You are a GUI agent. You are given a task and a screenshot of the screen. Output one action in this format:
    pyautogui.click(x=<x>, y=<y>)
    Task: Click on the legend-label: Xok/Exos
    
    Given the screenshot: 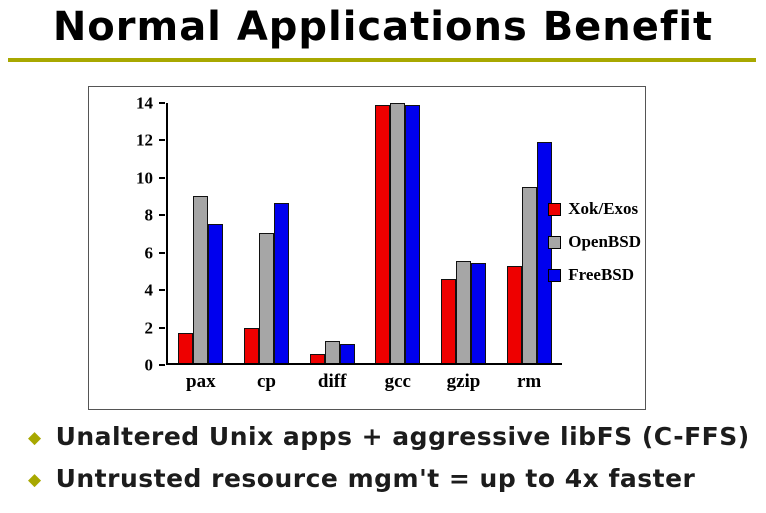 What is the action you would take?
    pyautogui.click(x=603, y=208)
    